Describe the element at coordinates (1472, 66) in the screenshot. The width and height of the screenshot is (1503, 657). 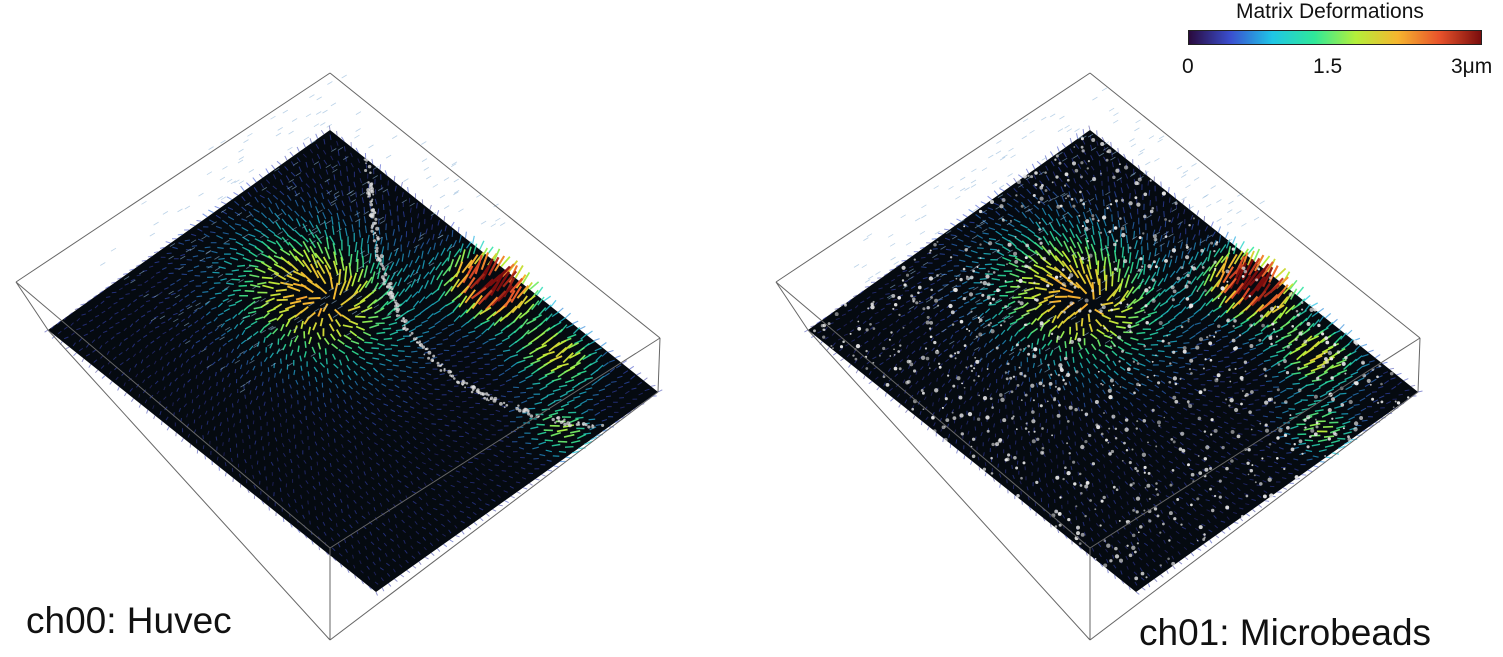
I see `colorbar-tick-max: 3μm` at that location.